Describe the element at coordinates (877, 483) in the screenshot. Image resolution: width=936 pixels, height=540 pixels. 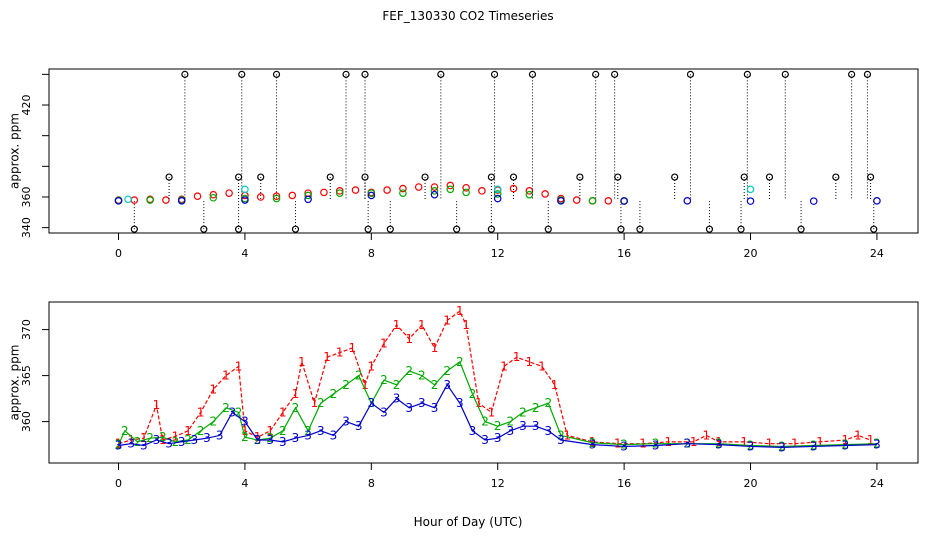
I see `x-tick-label: 24` at that location.